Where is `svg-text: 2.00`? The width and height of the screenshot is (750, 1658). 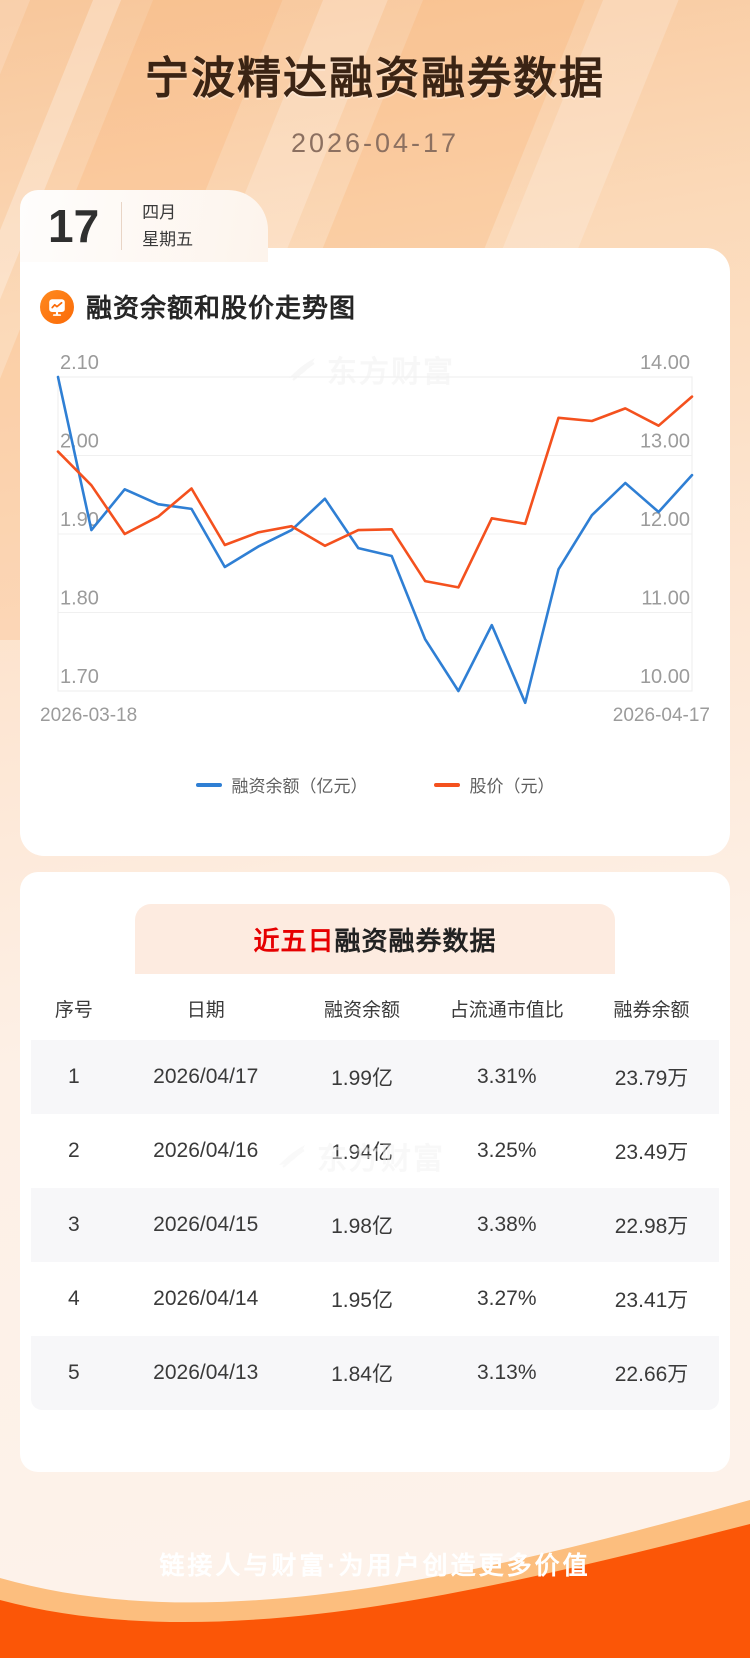 svg-text: 2.00 is located at coordinates (79, 442).